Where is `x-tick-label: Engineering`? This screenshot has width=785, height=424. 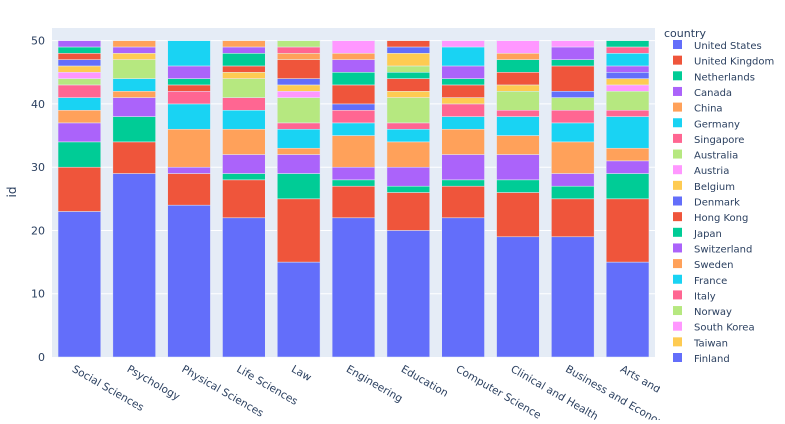
x-tick-label: Engineering is located at coordinates (374, 384).